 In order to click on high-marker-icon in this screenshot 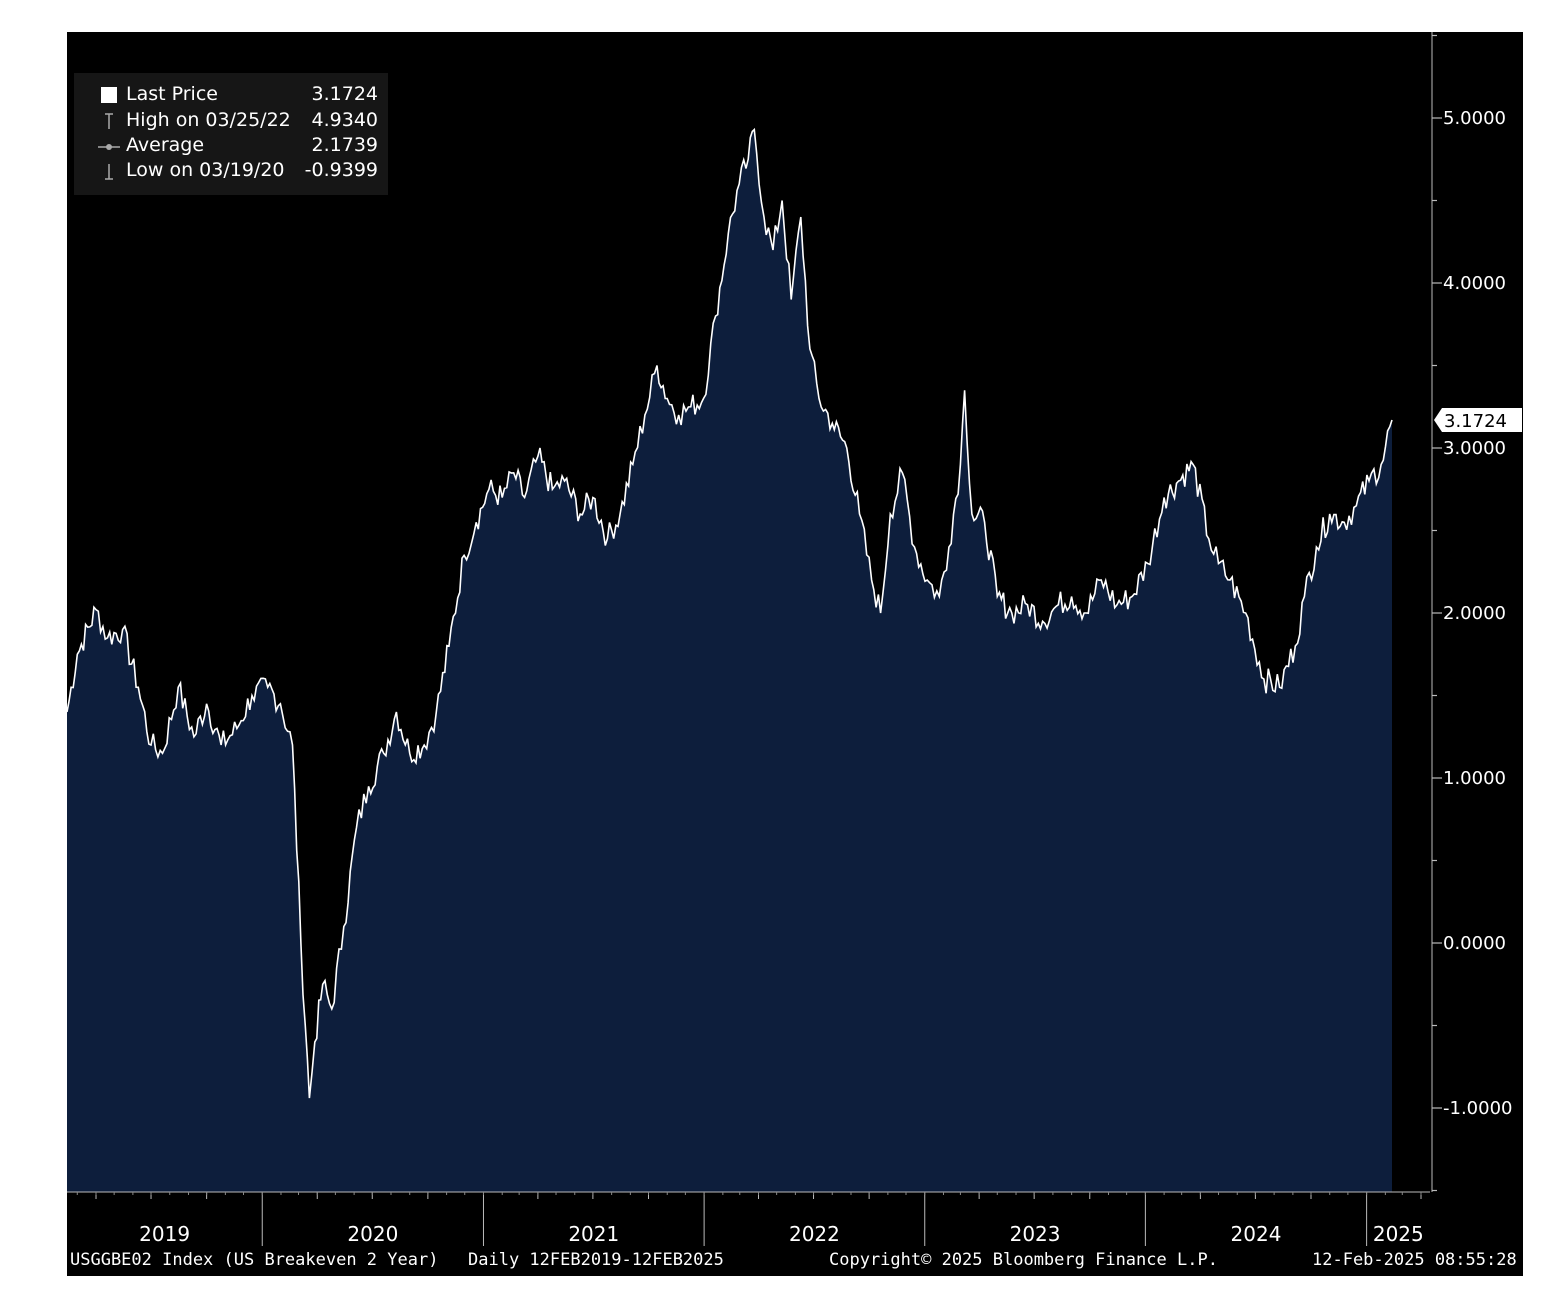, I will do `click(110, 121)`.